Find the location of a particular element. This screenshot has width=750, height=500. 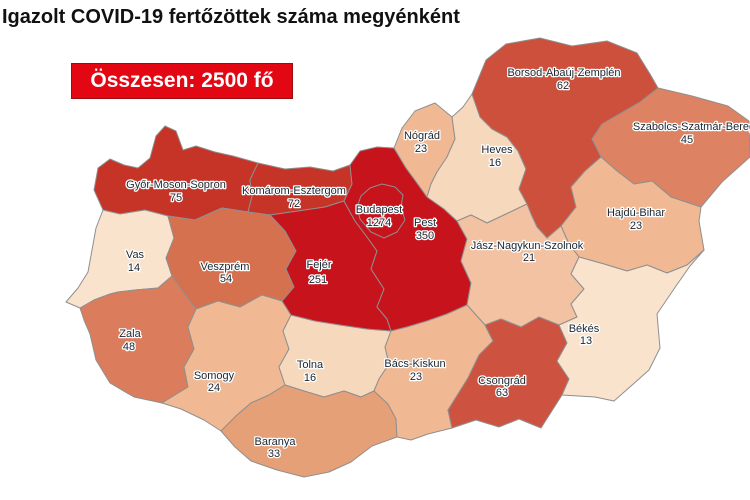

county-value-label-somogy: 24 is located at coordinates (214, 388).